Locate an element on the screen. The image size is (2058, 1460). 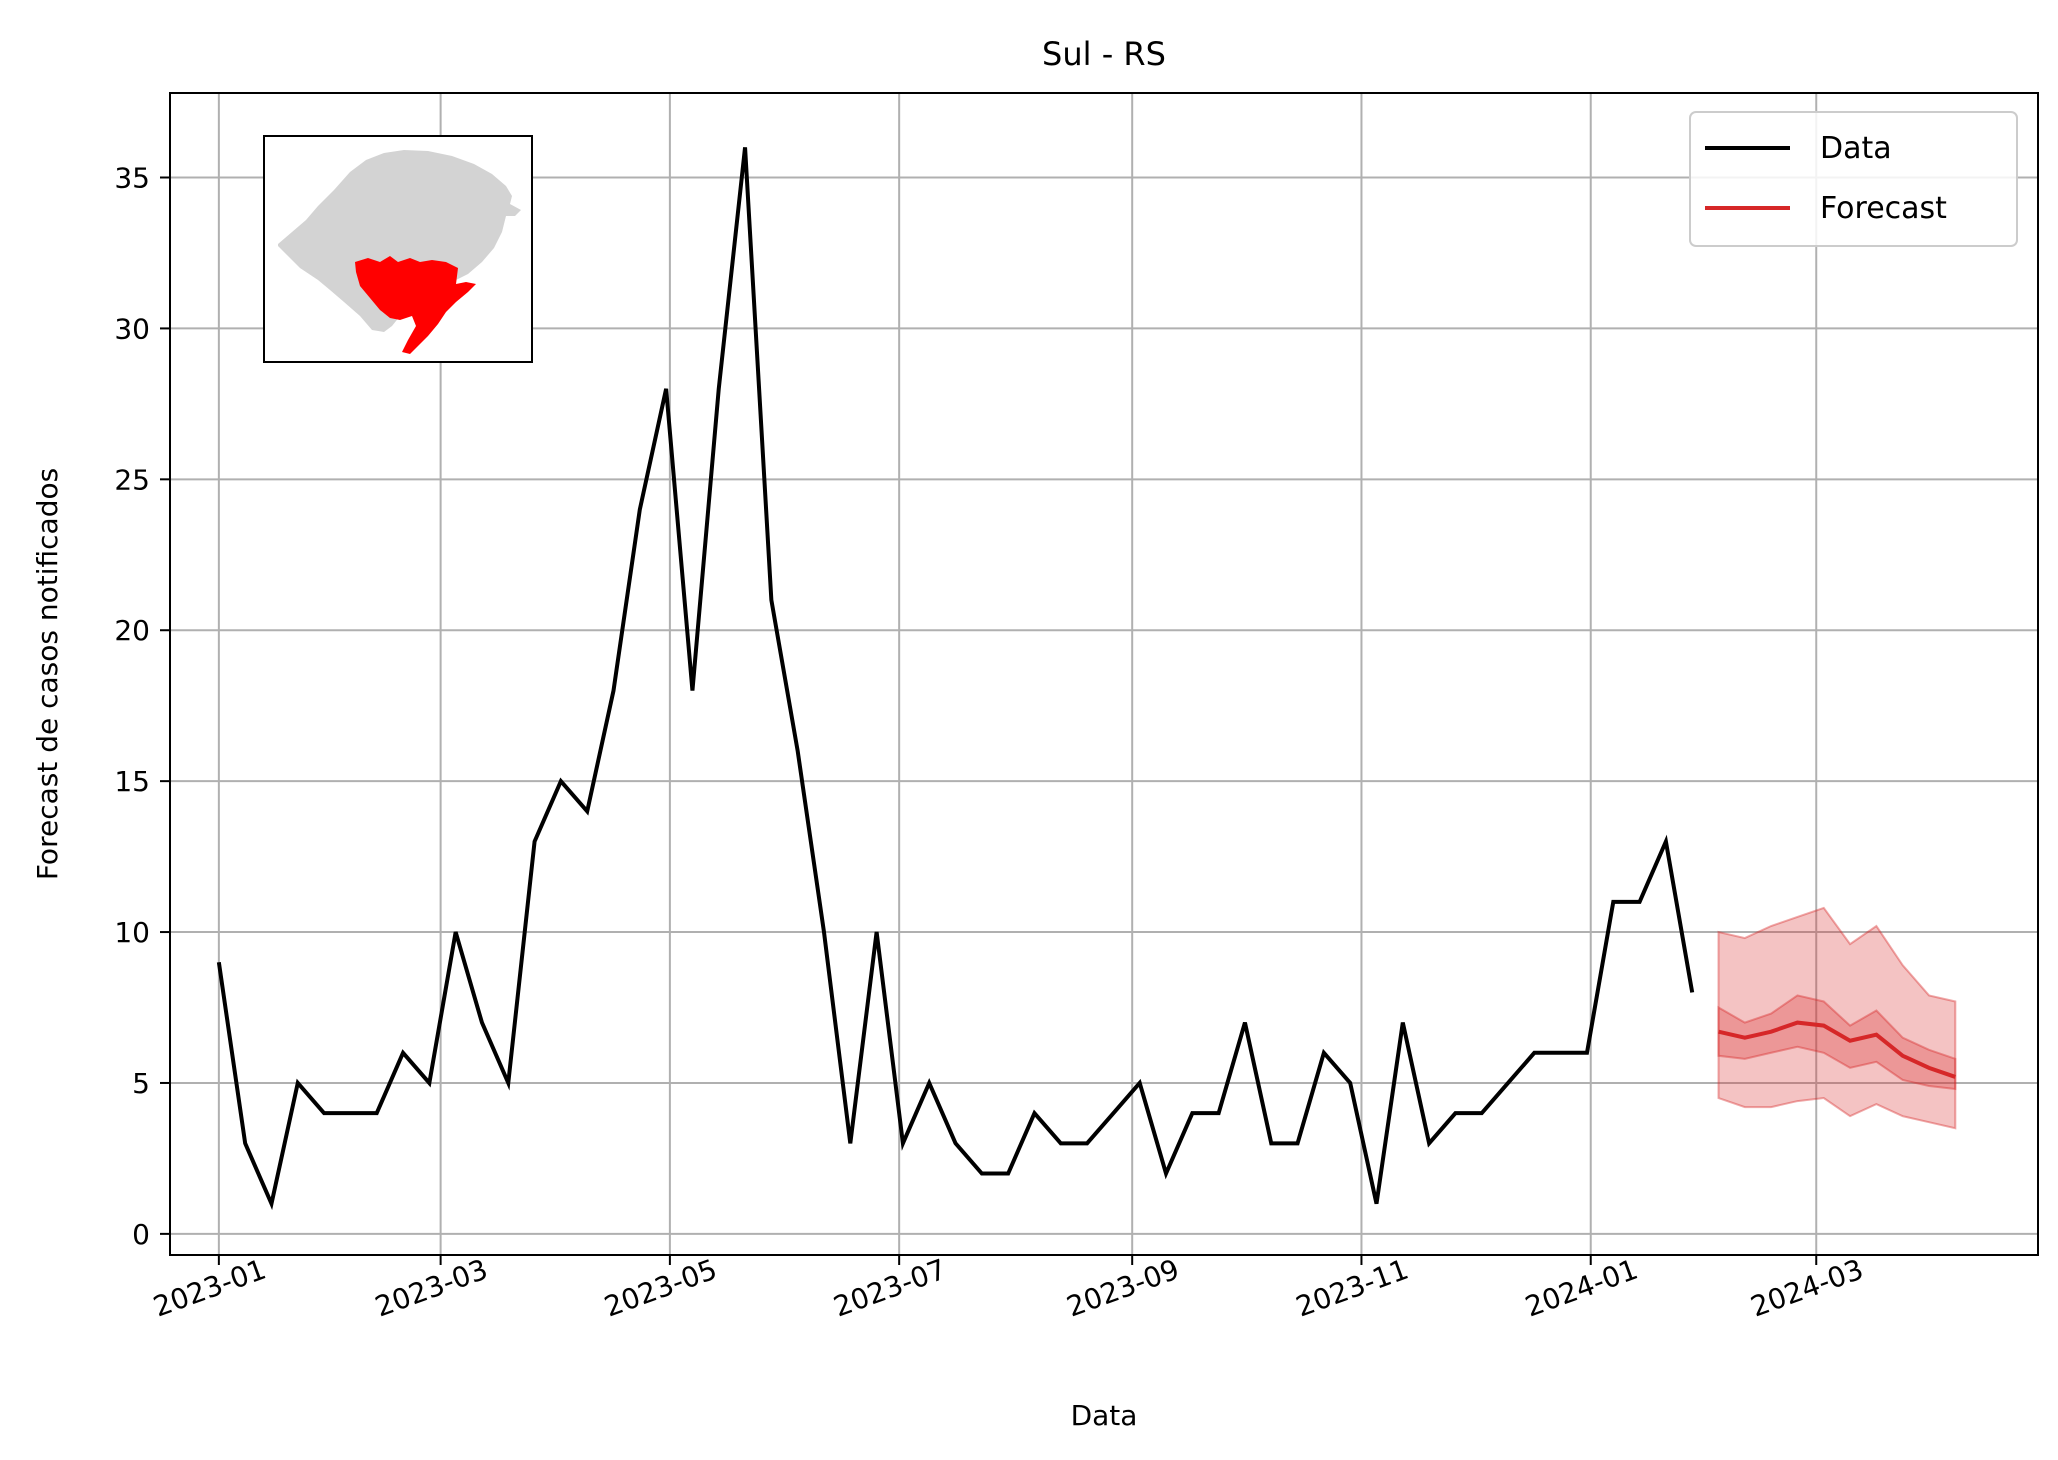
forecast-inner-interval is located at coordinates (1837, 1042).